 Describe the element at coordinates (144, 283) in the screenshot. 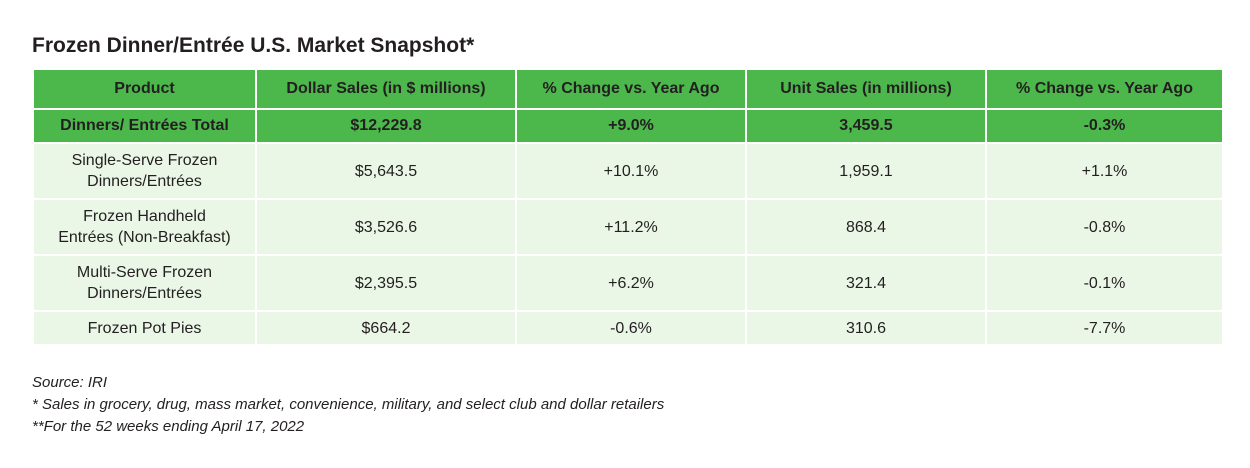

I see `product-cell: Multi-Serve Frozen Dinners/Entrées` at that location.